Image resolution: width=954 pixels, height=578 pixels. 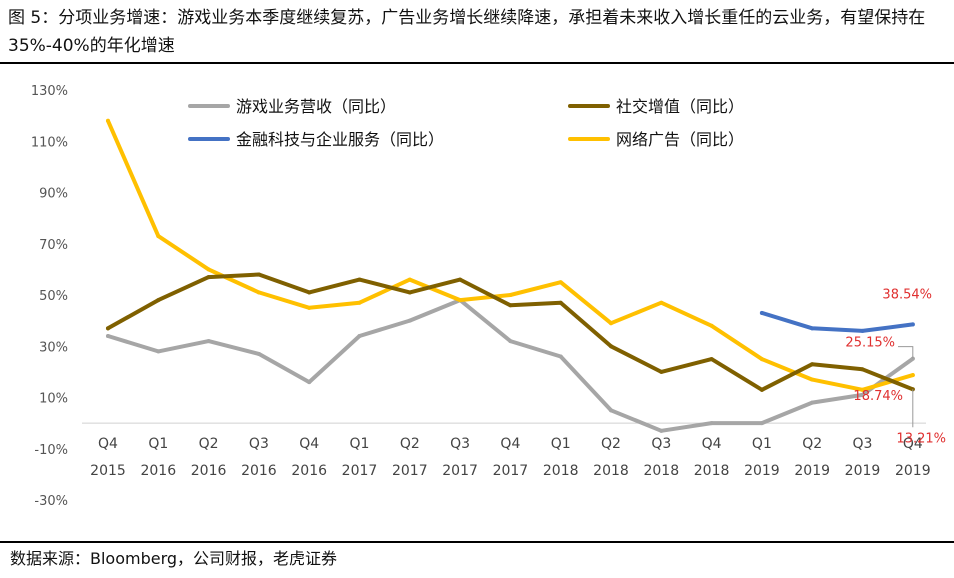 I want to click on series-line, so click(x=837, y=321).